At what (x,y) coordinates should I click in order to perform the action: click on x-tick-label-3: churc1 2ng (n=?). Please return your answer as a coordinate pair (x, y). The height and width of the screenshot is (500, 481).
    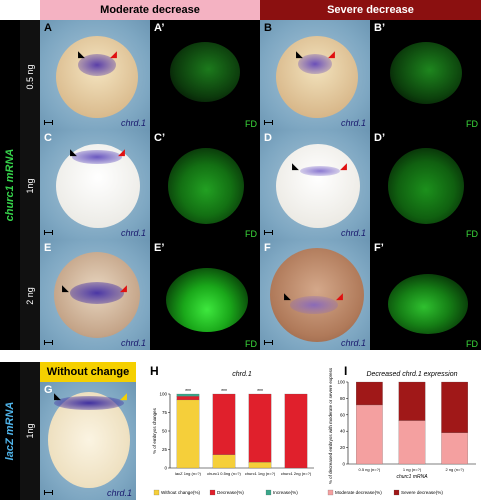
    Looking at the image, I should click on (296, 473).